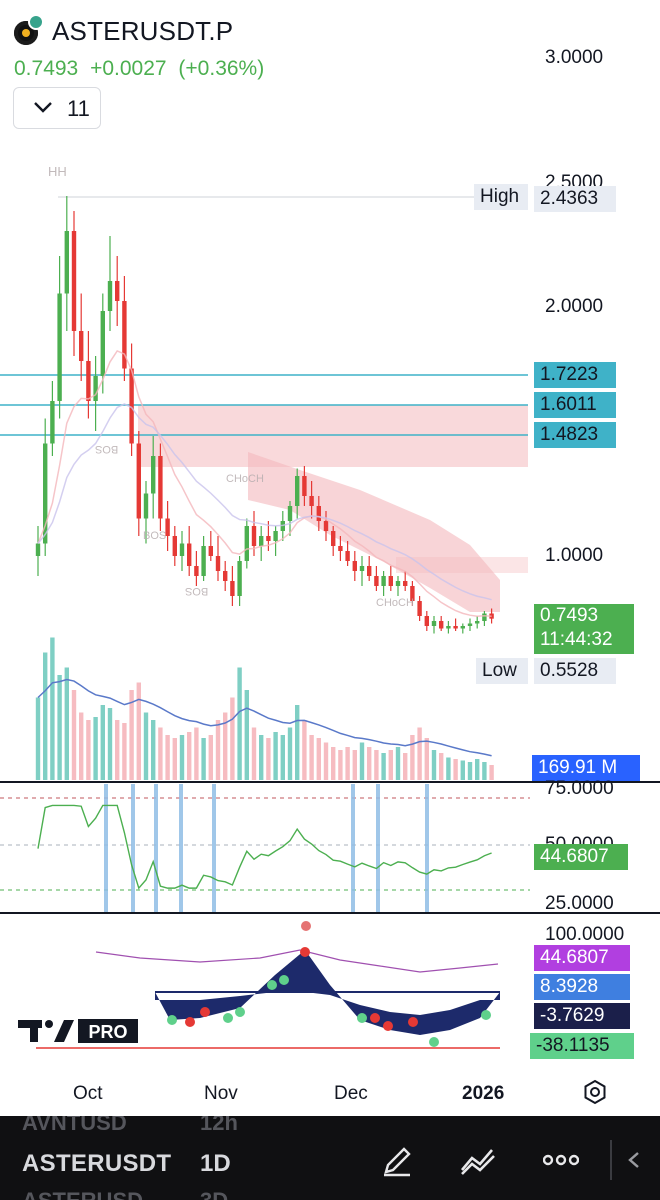 The image size is (660, 1200). I want to click on current-price: 0.7493, so click(569, 615).